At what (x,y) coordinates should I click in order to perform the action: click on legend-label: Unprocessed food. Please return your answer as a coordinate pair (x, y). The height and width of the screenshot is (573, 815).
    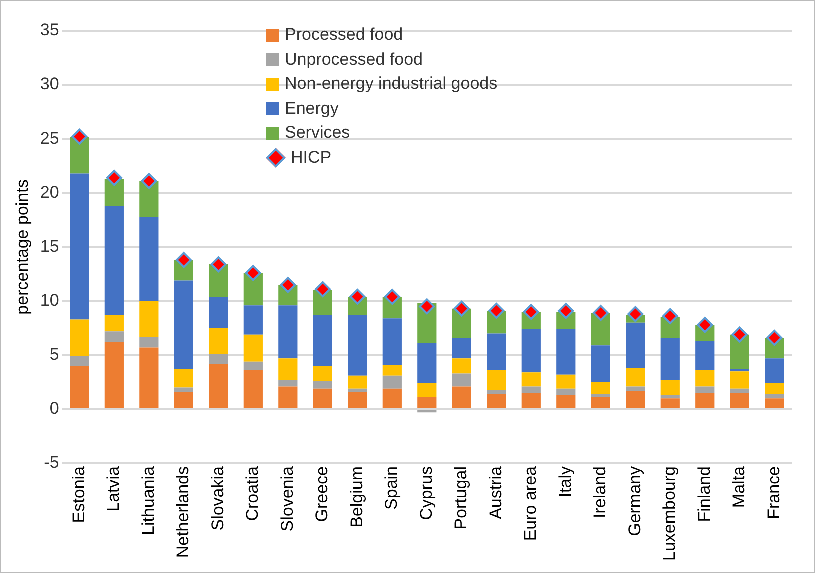
    Looking at the image, I should click on (354, 59).